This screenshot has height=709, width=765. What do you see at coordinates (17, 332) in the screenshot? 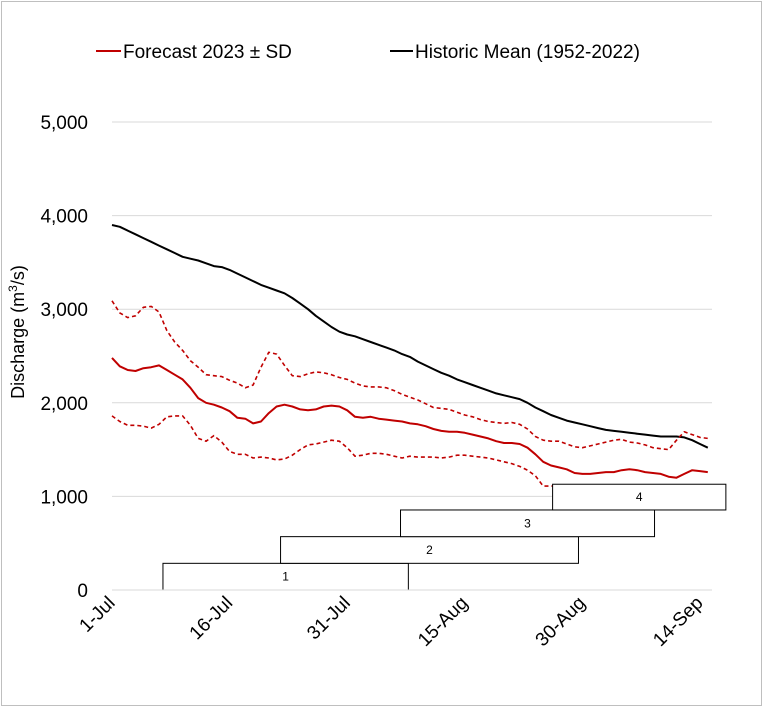
I see `y-axis-title: Discharge (m3/s)` at bounding box center [17, 332].